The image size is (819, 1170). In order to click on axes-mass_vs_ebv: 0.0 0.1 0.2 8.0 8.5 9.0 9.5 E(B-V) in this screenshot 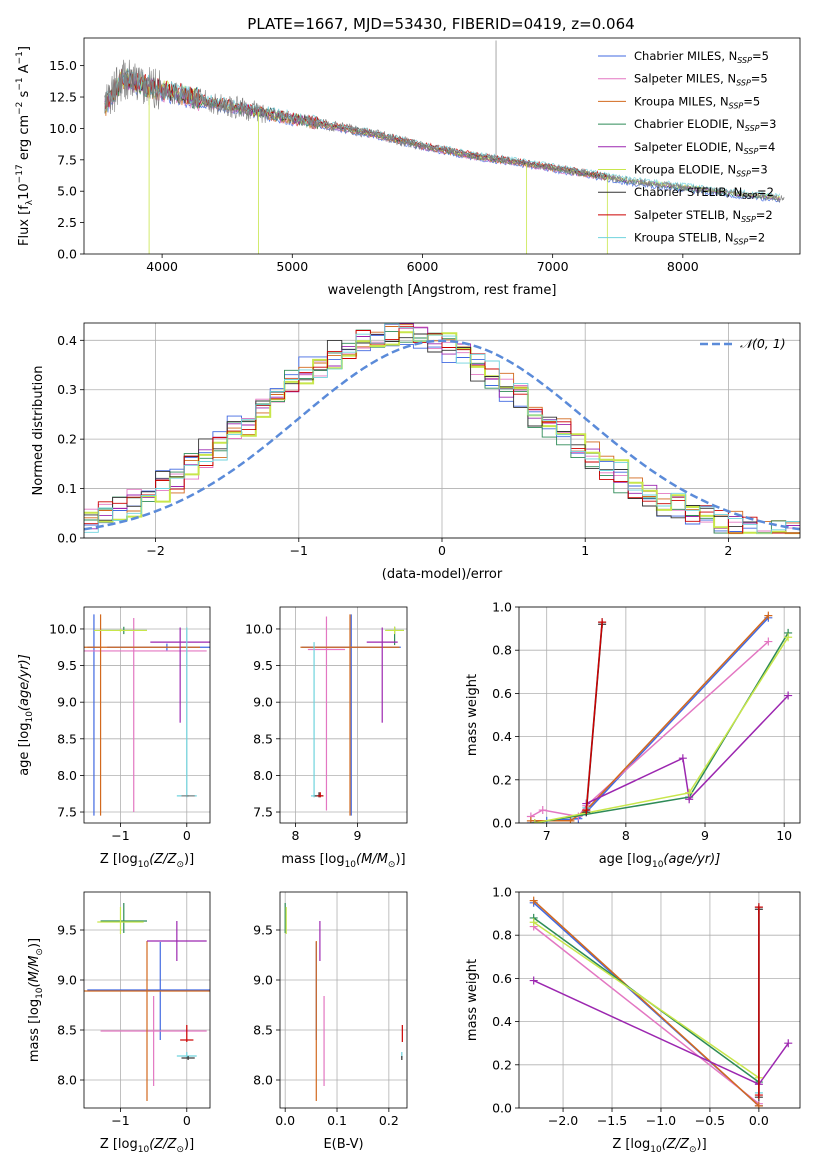, I will do `click(330, 1021)`.